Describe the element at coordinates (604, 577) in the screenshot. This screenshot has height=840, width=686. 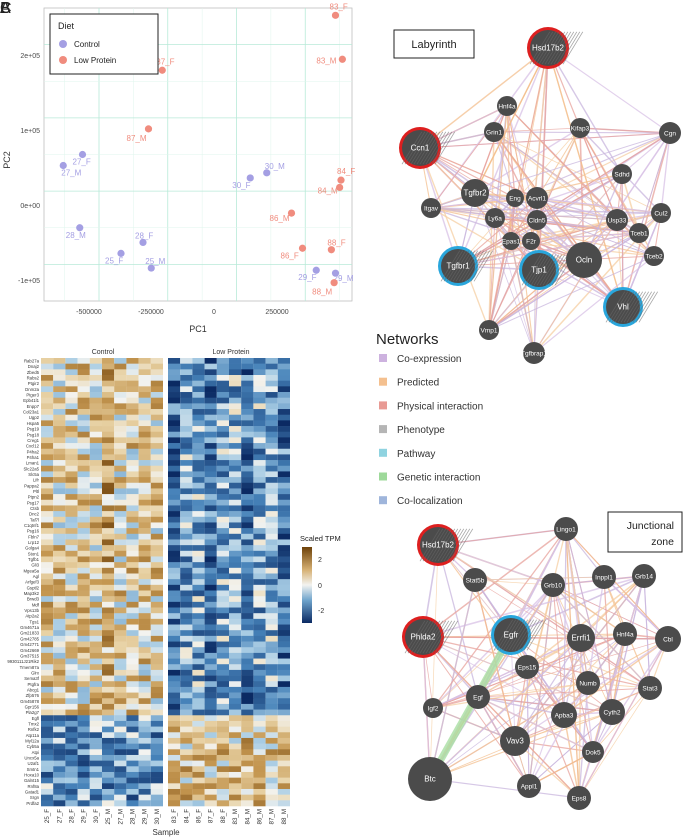
I see `network-node: Inppl1` at that location.